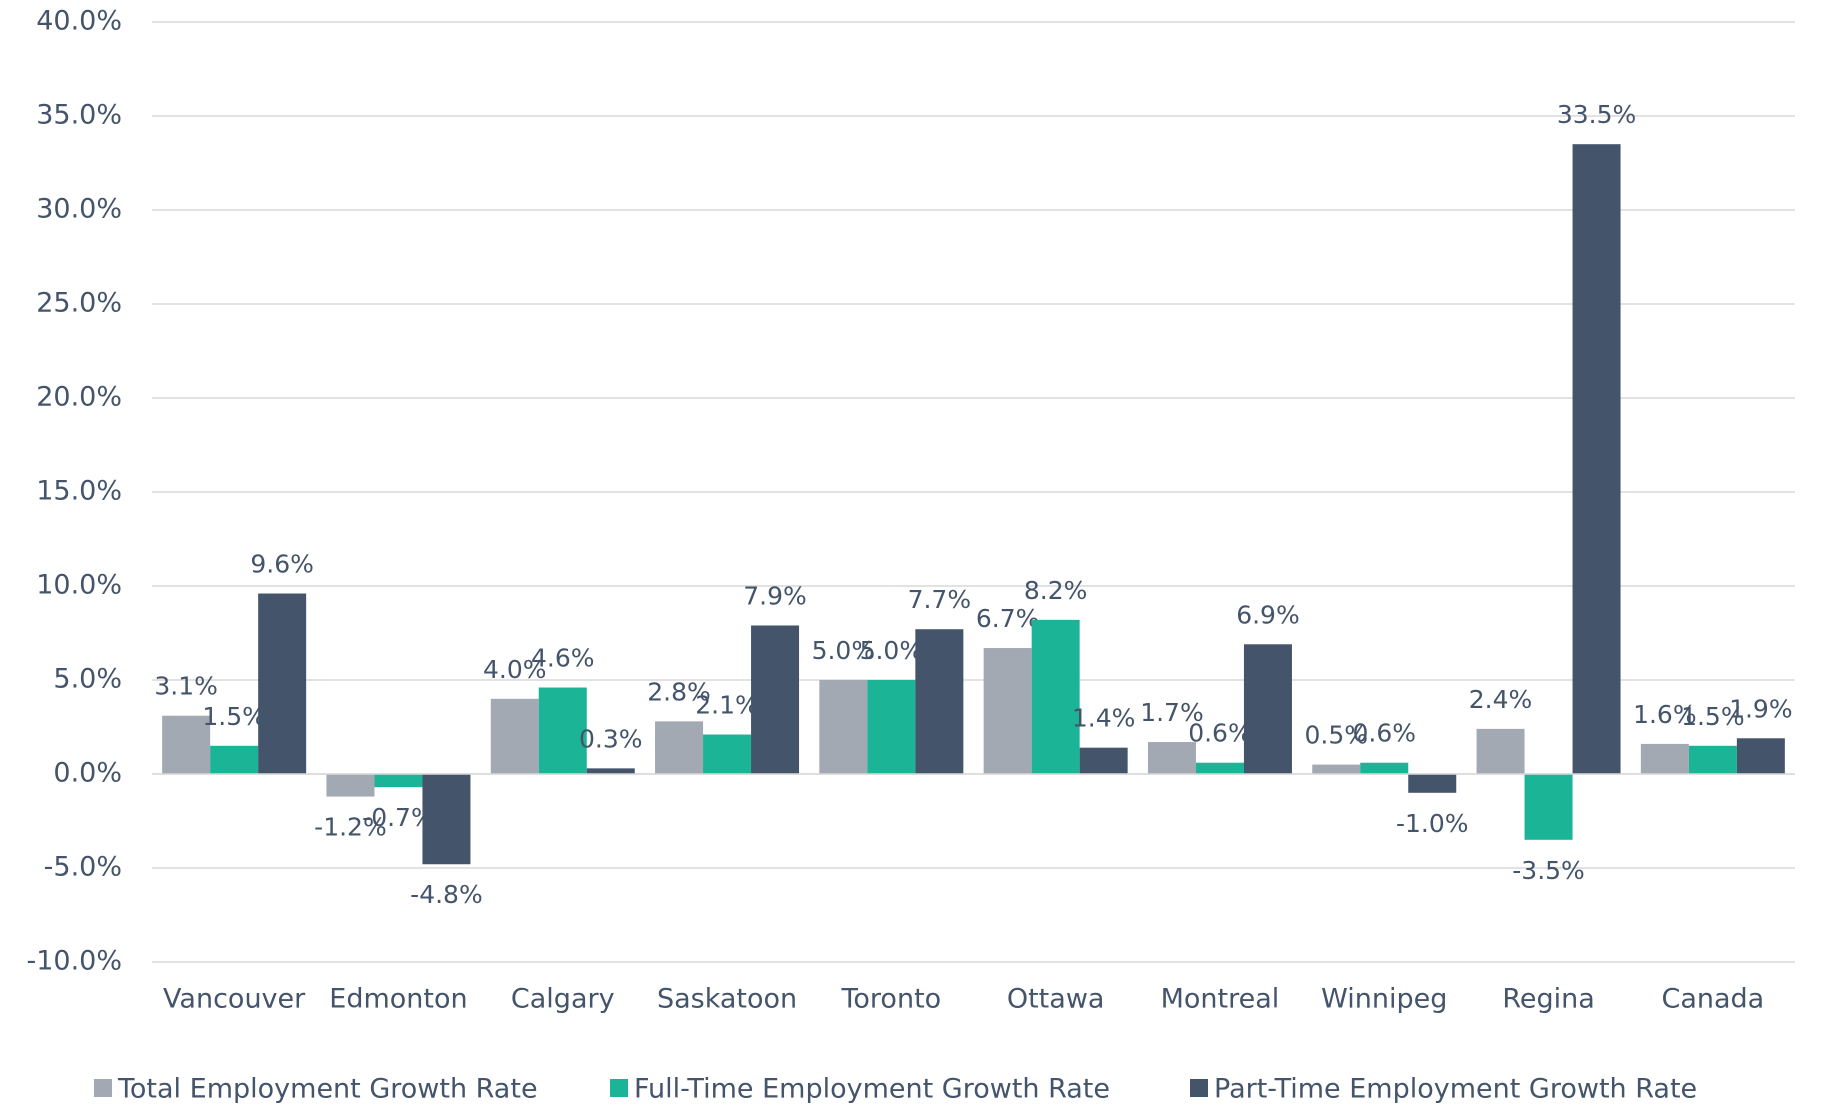 The height and width of the screenshot is (1112, 1824). What do you see at coordinates (83, 867) in the screenshot?
I see `y-tick-label: -5.0%` at bounding box center [83, 867].